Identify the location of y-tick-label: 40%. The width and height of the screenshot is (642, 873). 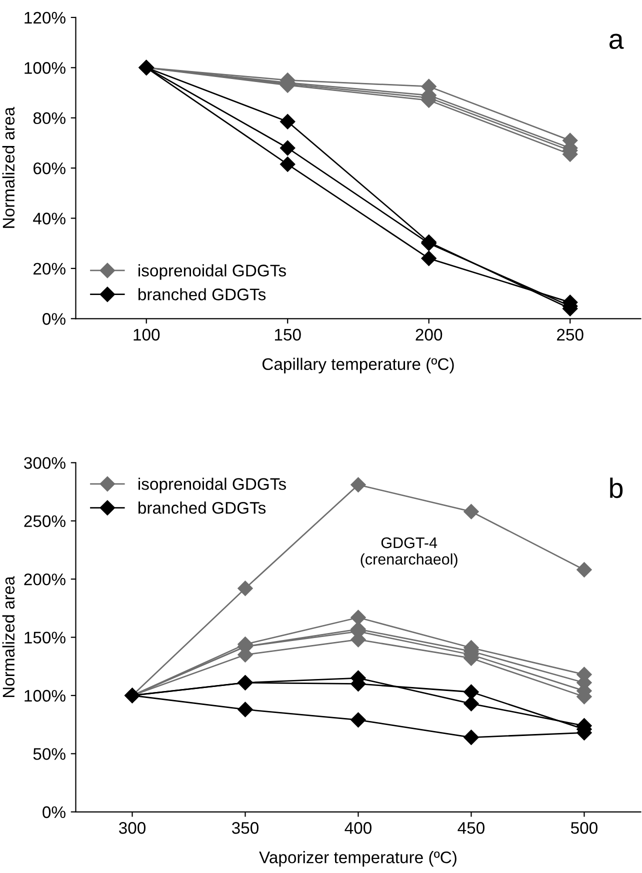
(49, 218).